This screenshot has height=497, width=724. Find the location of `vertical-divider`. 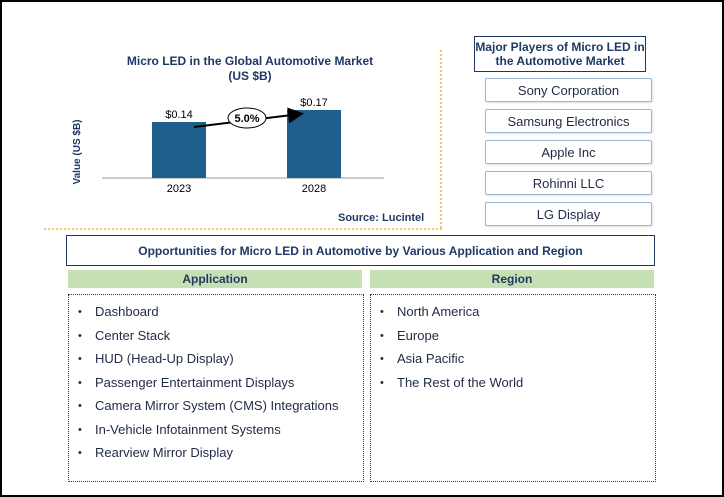

vertical-divider is located at coordinates (441, 139).